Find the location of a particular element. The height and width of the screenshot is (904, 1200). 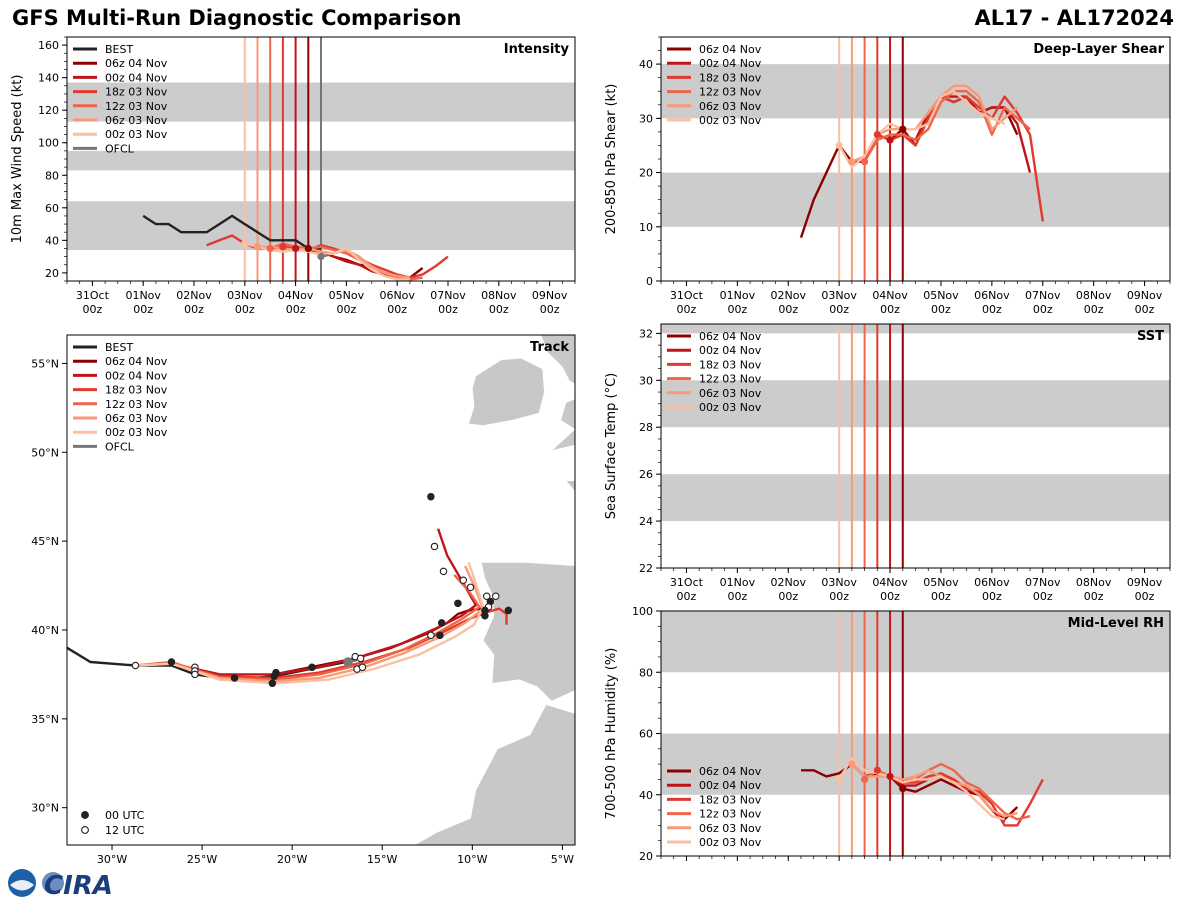

legend-marker-12utc is located at coordinates (85, 830).